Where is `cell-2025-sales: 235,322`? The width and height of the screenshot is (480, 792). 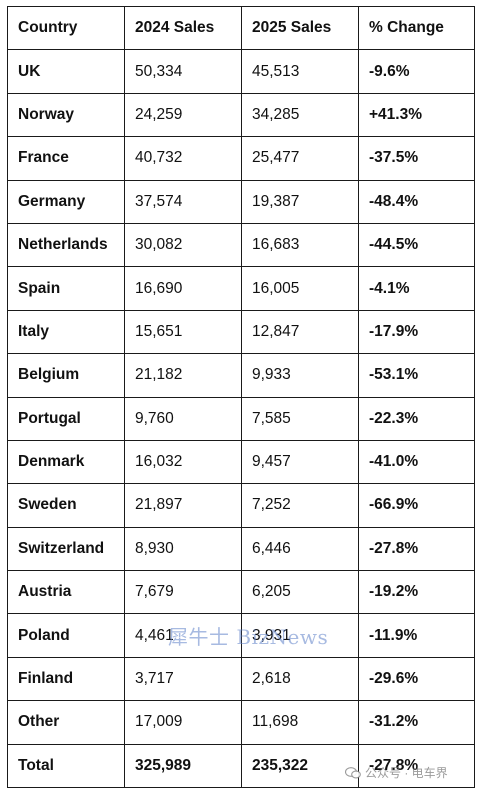 cell-2025-sales: 235,322 is located at coordinates (300, 766).